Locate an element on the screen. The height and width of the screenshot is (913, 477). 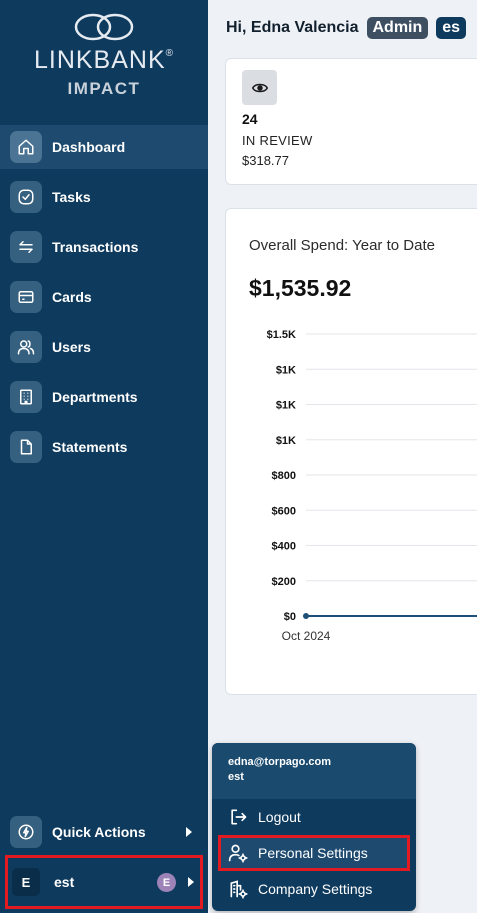
greeting-text: Hi, Edna Valencia is located at coordinates (292, 27).